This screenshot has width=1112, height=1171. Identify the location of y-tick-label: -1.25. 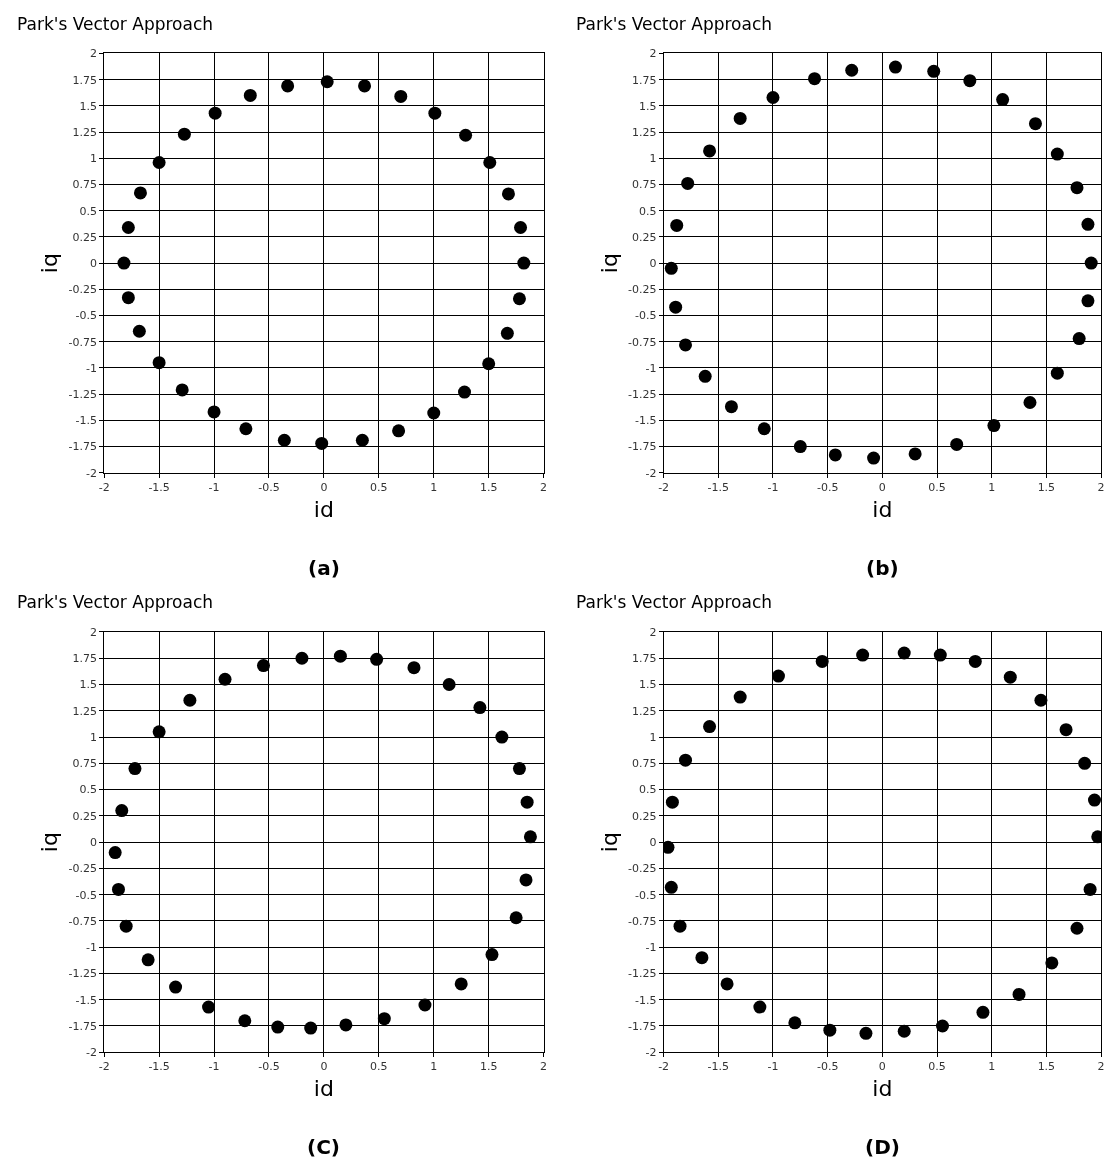
(642, 394).